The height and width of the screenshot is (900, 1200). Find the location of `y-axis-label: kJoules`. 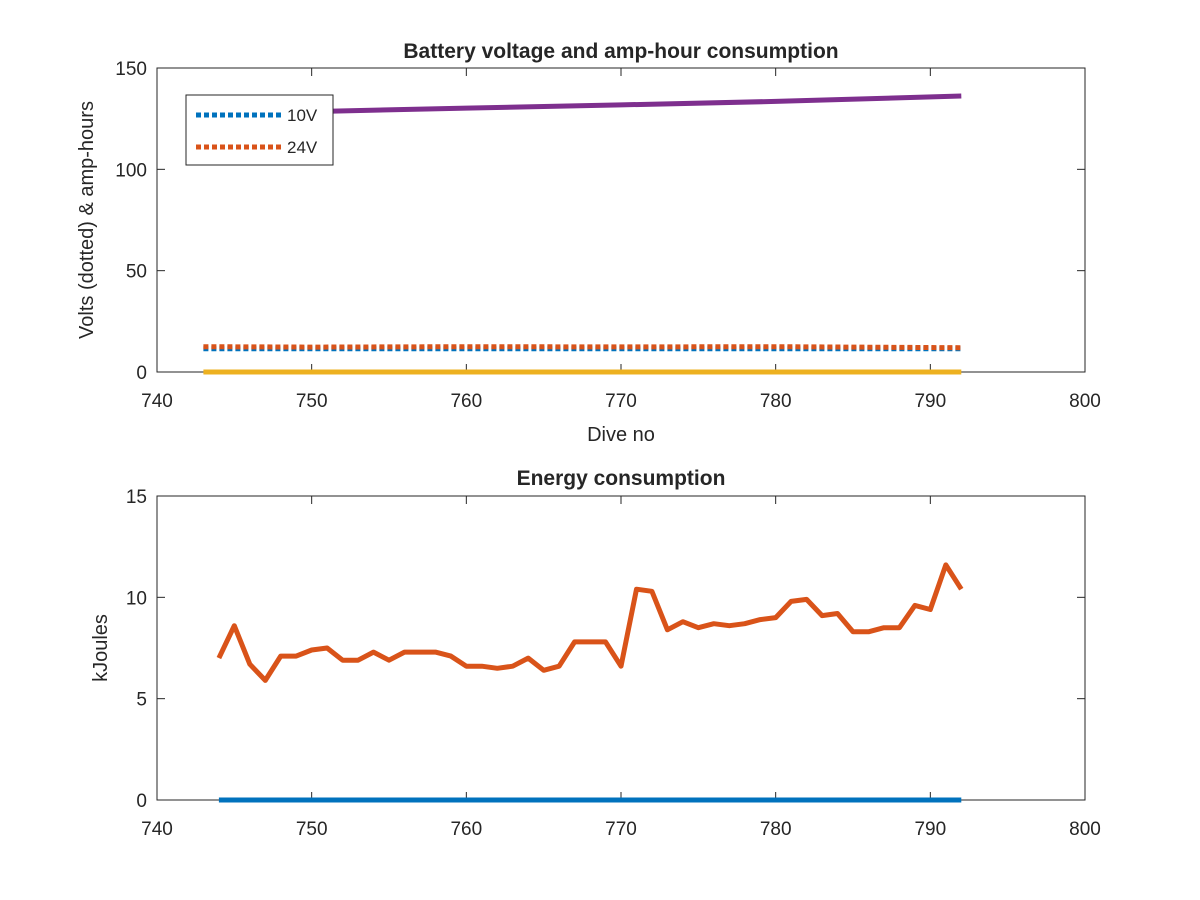

y-axis-label: kJoules is located at coordinates (101, 648).